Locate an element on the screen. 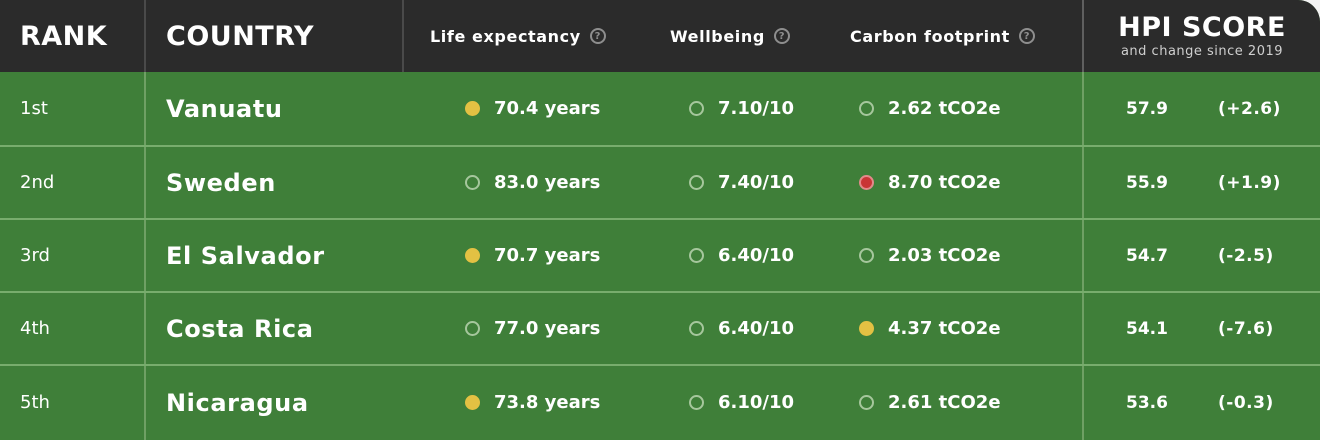 This screenshot has height=440, width=1320. life-expectancy-cell: 73.8 years is located at coordinates (532, 402).